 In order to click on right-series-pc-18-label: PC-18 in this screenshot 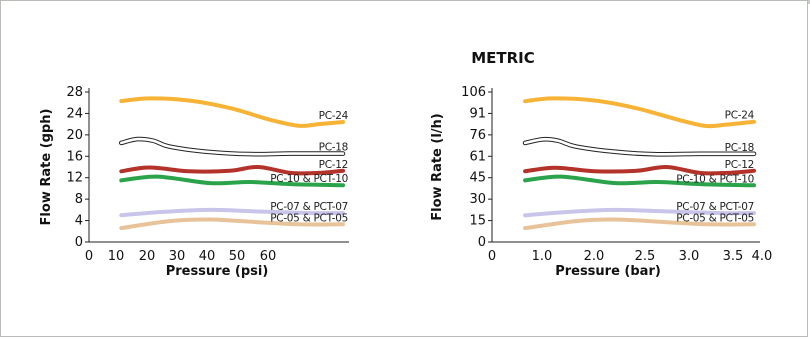, I will do `click(739, 148)`.